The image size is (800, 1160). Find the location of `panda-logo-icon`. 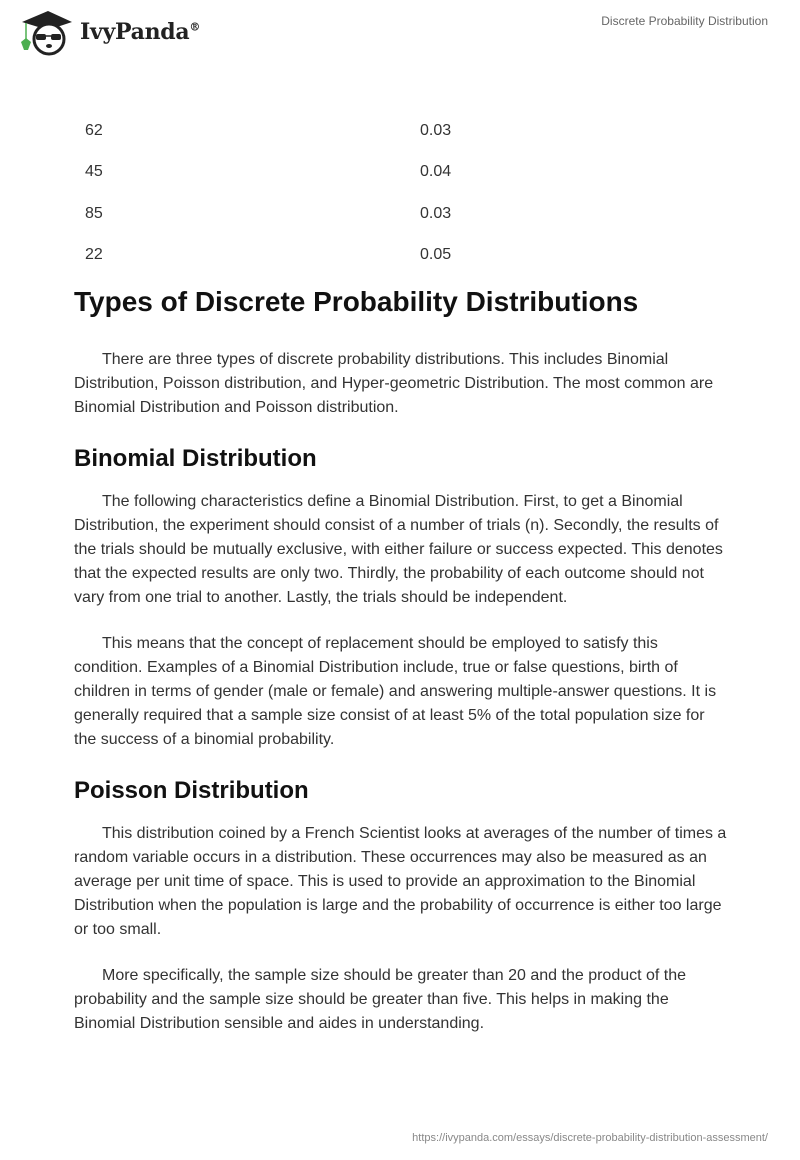

panda-logo-icon is located at coordinates (46, 33).